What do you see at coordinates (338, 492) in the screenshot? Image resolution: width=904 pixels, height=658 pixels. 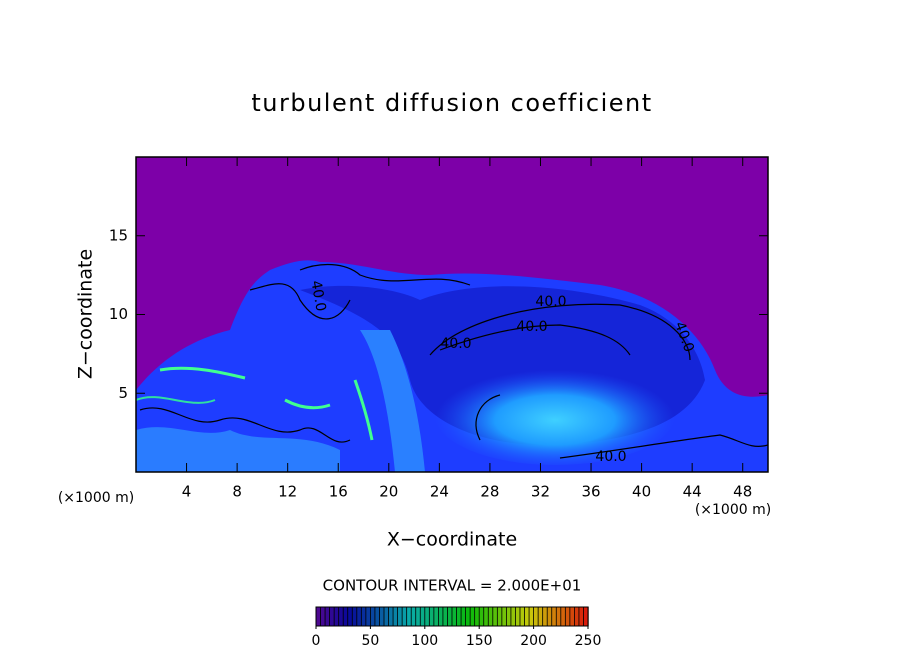 I see `x-tick-label: 16` at bounding box center [338, 492].